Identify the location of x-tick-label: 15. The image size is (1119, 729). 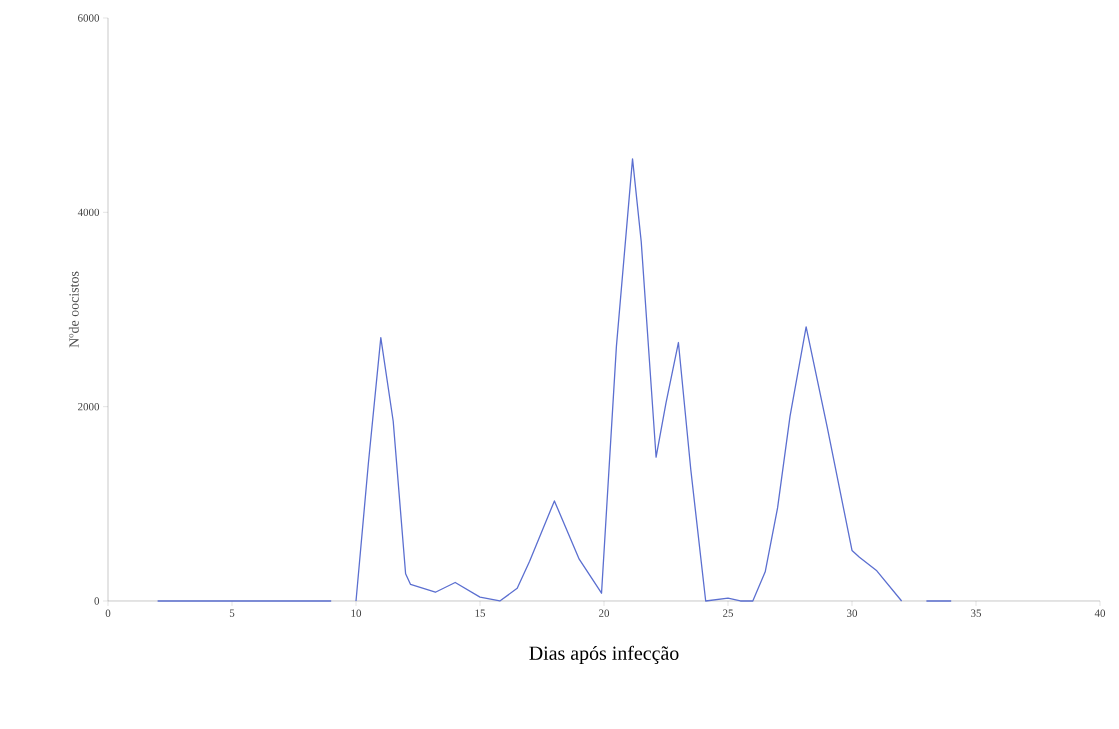
(480, 613).